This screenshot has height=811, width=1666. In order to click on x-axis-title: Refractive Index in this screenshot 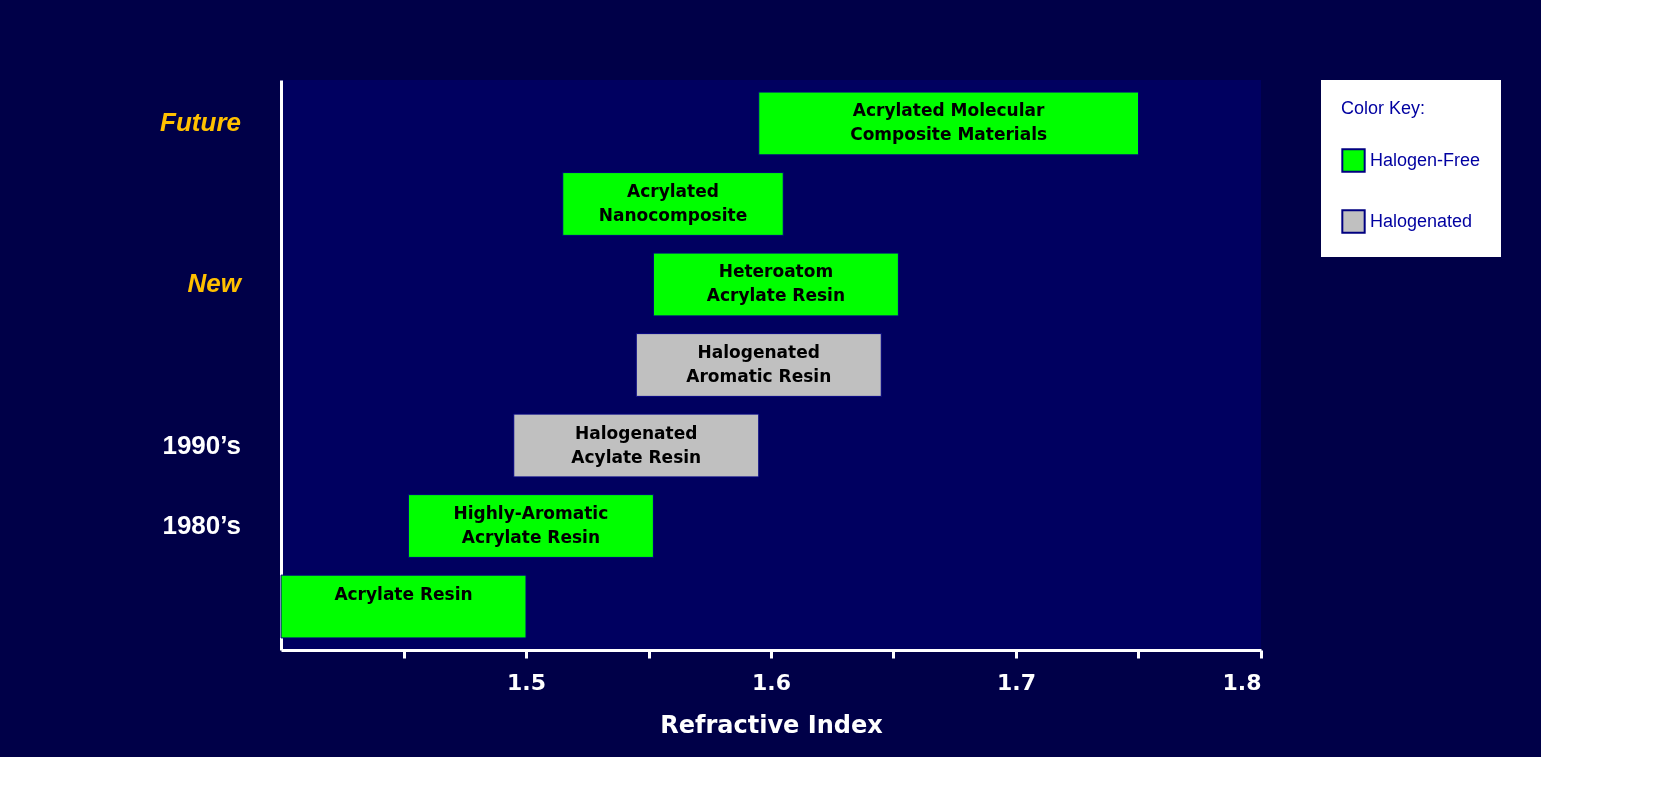, I will do `click(772, 724)`.